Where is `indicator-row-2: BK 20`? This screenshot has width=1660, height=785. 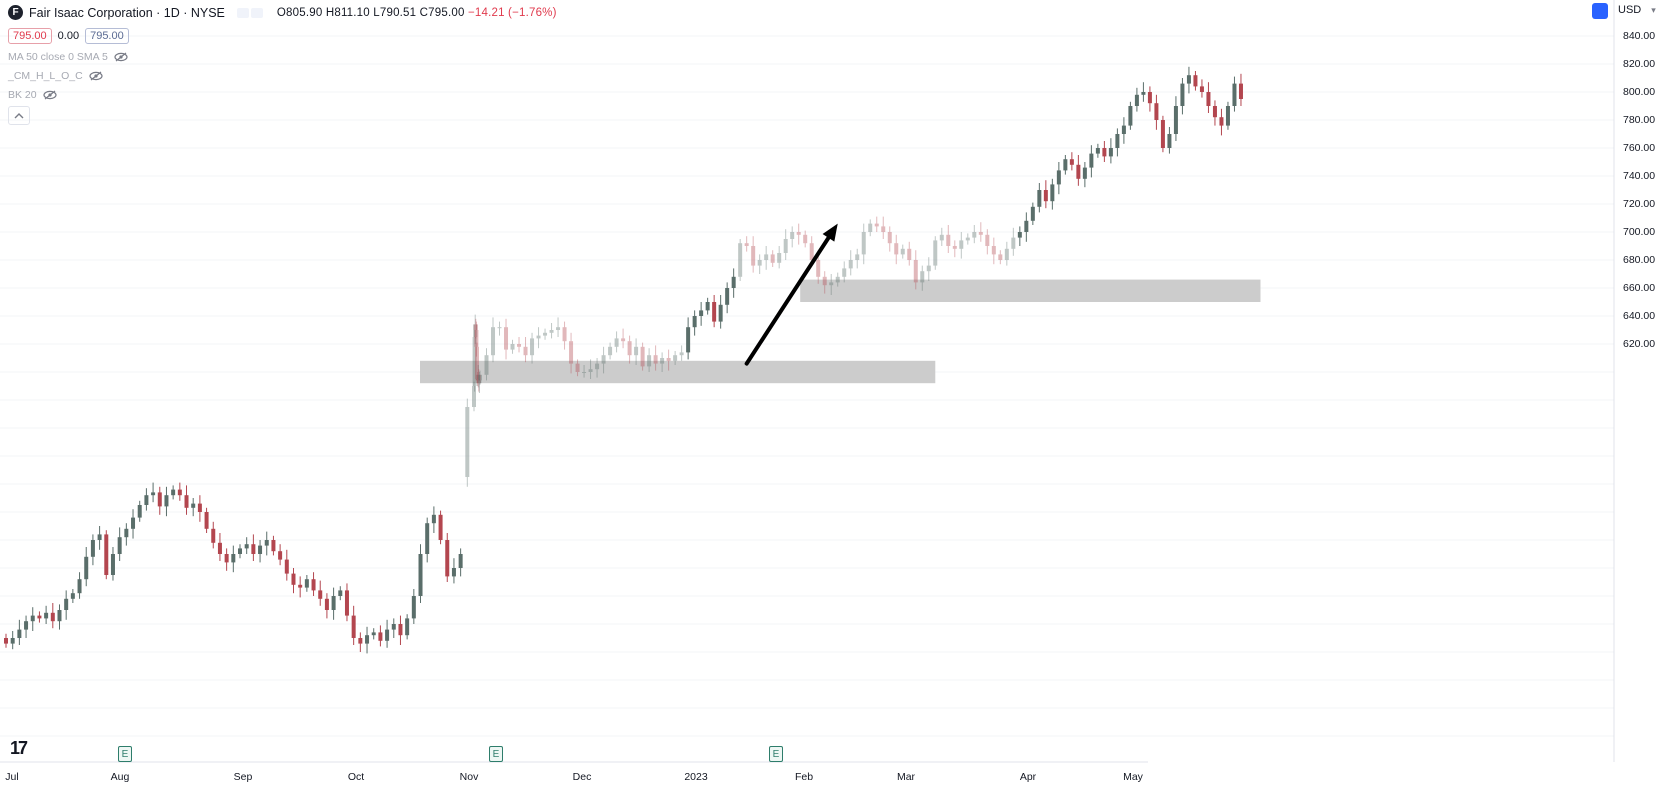 indicator-row-2: BK 20 is located at coordinates (32, 95).